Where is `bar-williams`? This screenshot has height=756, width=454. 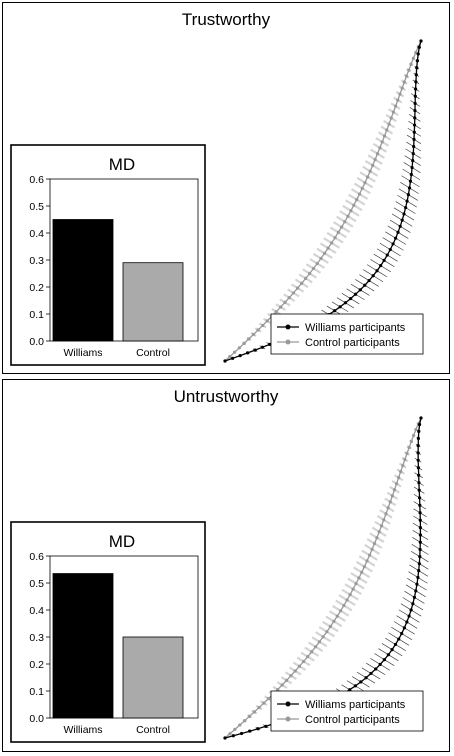
bar-williams is located at coordinates (83, 280).